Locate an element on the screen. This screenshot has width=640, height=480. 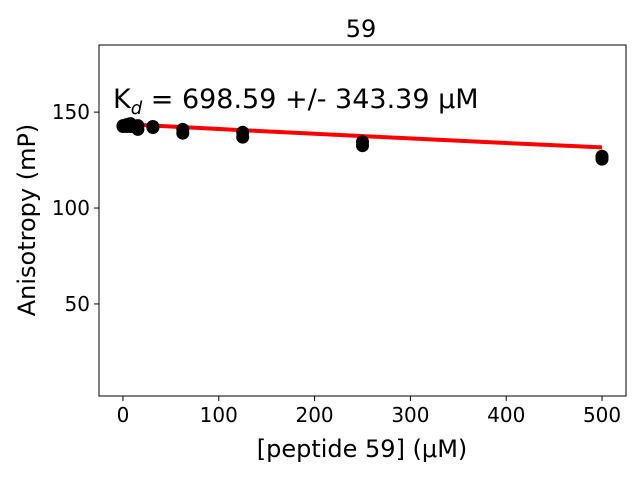
kd-value-text: = 698.59 +/- 343.39 μM is located at coordinates (310, 99).